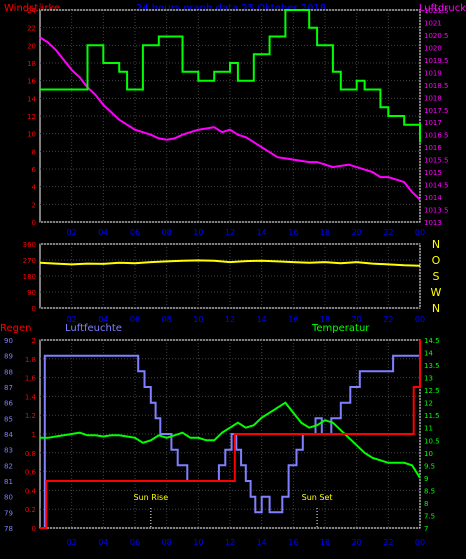 The height and width of the screenshot is (559, 466). Describe the element at coordinates (31, 293) in the screenshot. I see `y-tick-label: 90` at that location.